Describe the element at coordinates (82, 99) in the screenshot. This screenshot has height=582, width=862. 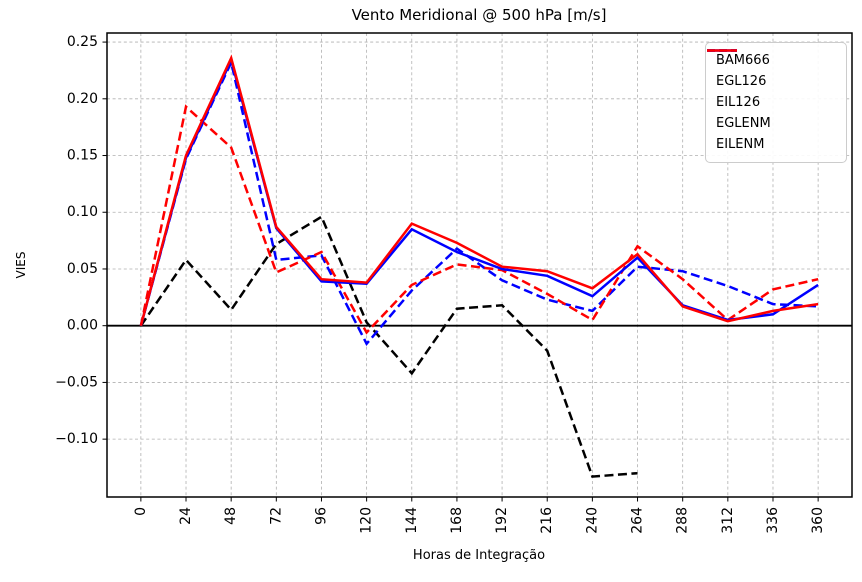
I see `y-tick-label: 0.20` at that location.